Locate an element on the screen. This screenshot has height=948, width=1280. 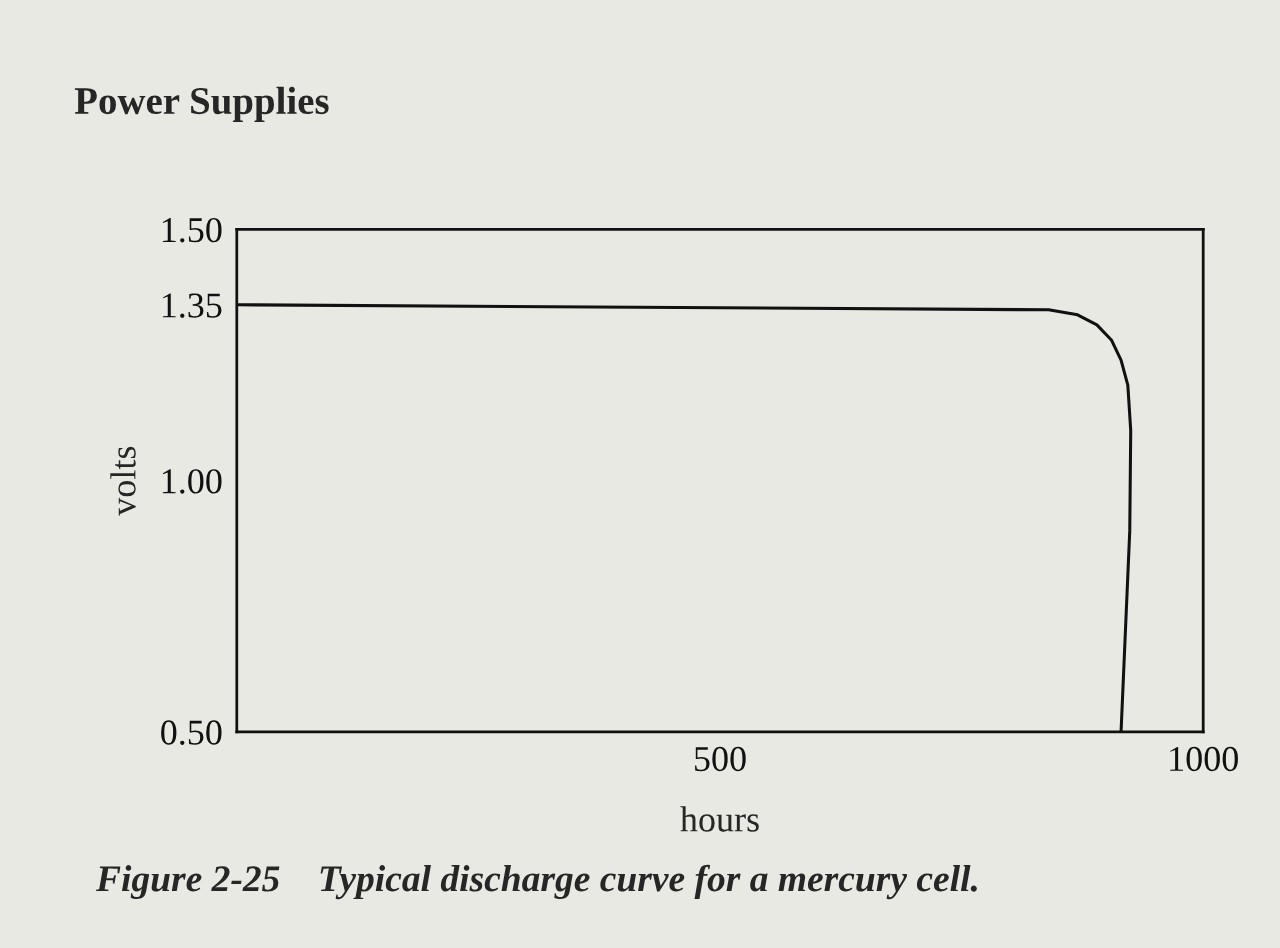
y-tick-label: 1.00 is located at coordinates (192, 481).